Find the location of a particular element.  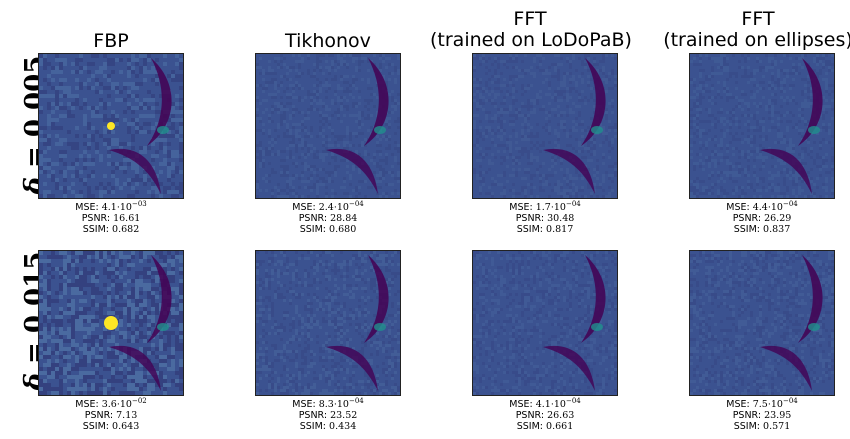

psnr-line: PSNR: 30.48 is located at coordinates (545, 218).